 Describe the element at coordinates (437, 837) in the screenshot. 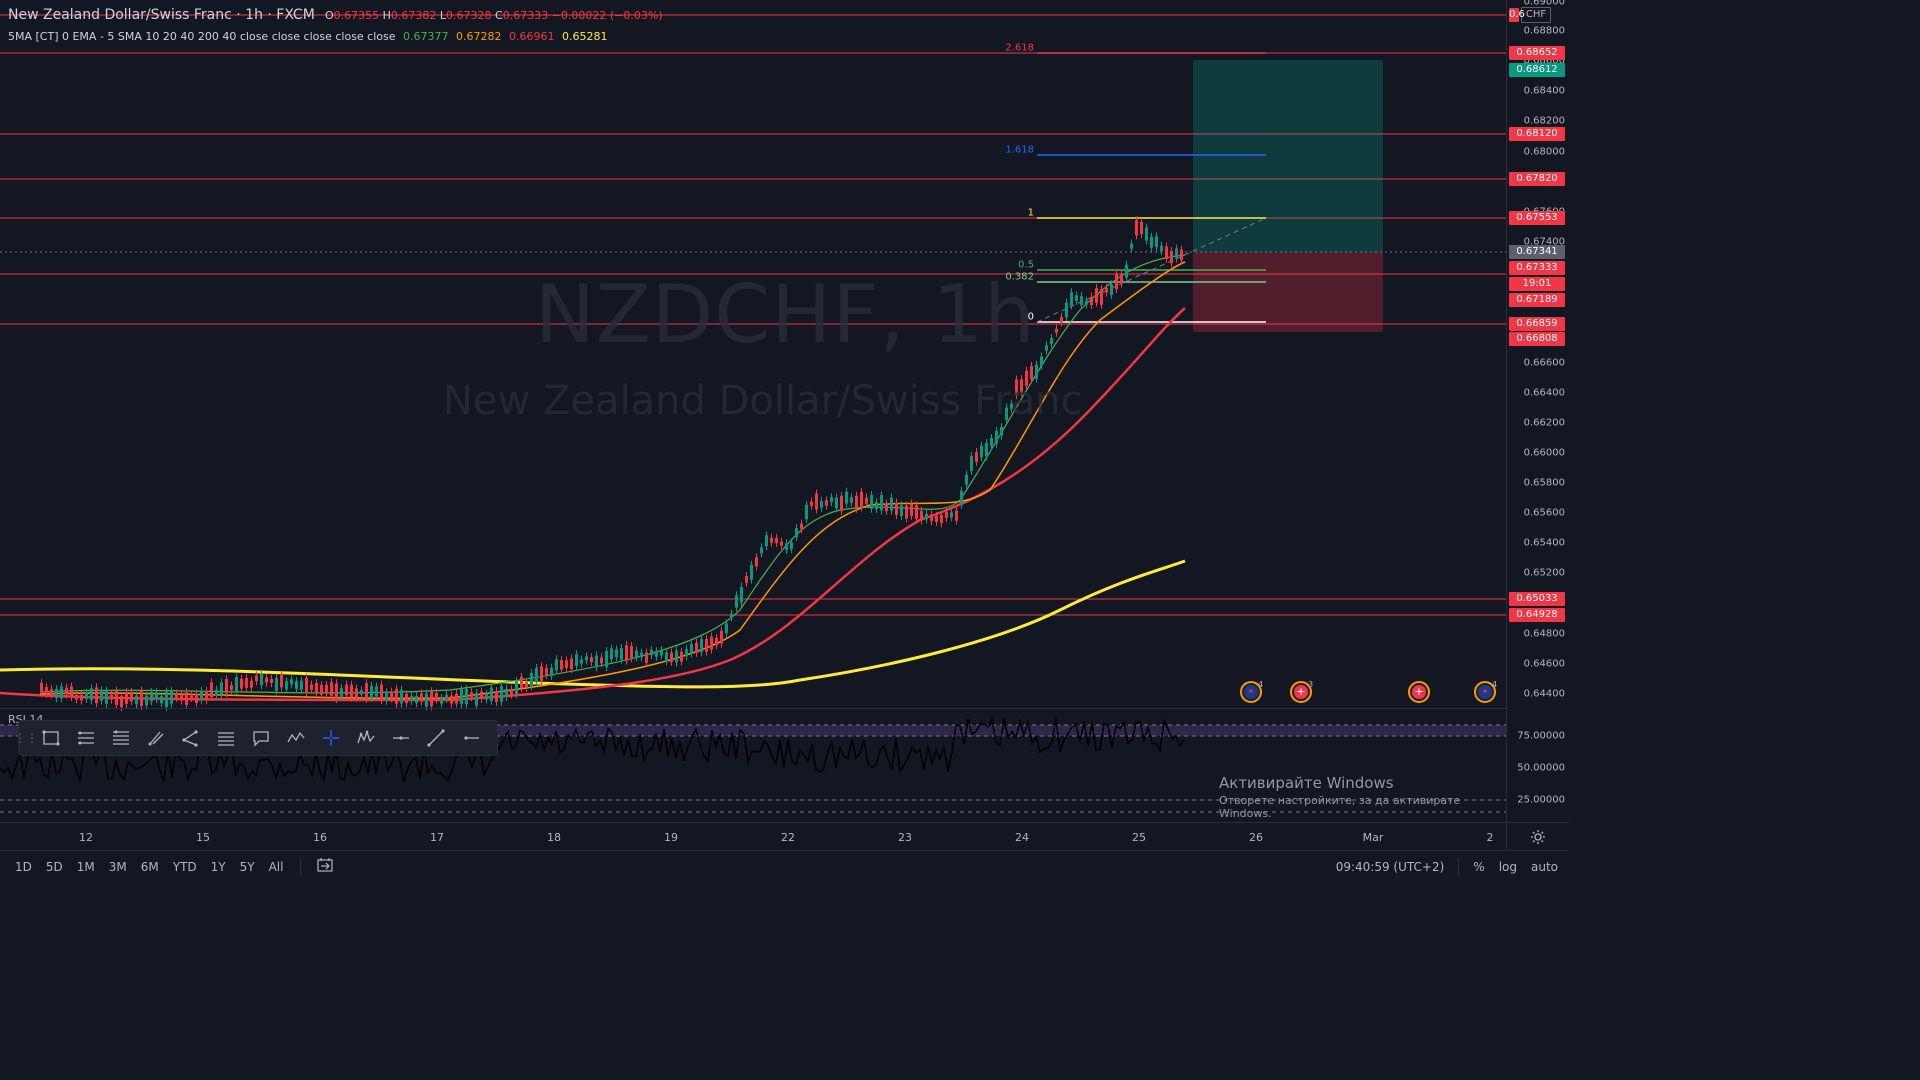

I see `time-tick: 17` at that location.